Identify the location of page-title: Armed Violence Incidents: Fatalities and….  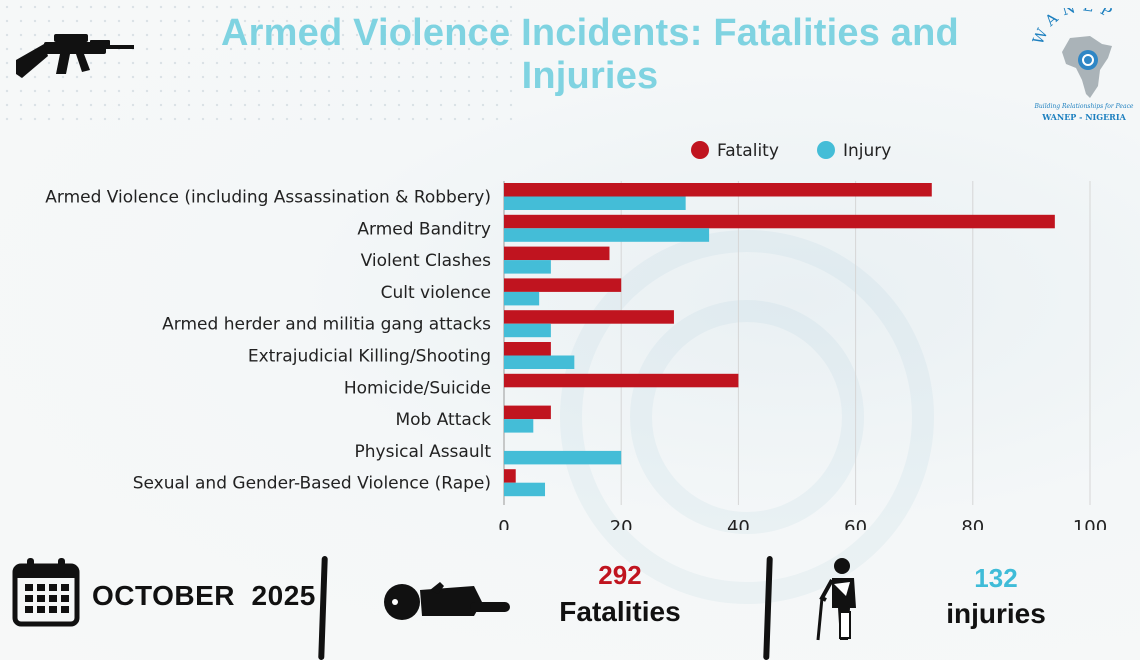
(590, 54).